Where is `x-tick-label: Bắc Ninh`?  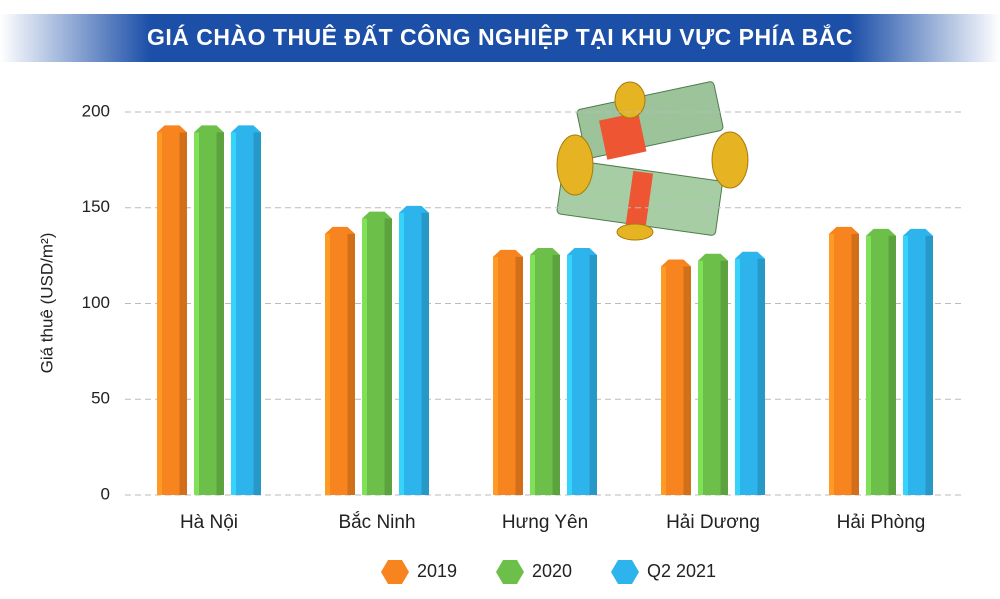 x-tick-label: Bắc Ninh is located at coordinates (376, 522).